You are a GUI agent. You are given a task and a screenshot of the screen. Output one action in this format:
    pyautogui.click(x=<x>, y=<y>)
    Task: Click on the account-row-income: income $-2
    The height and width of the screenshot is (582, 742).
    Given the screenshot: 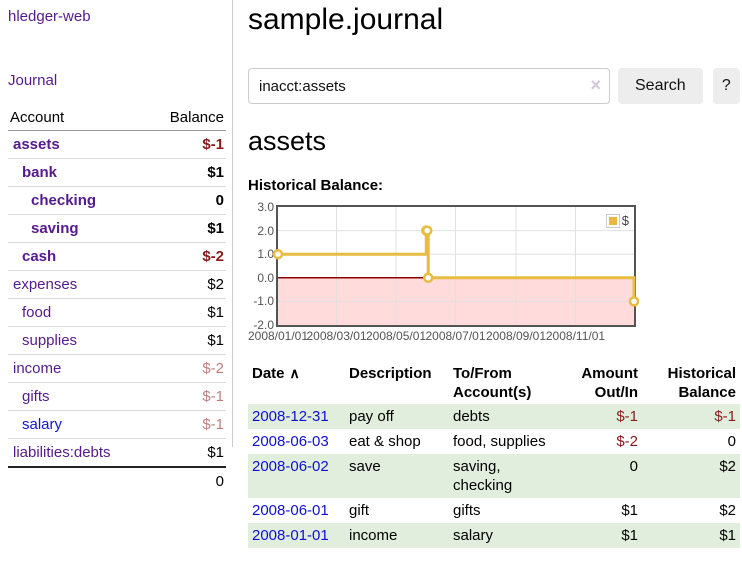 What is the action you would take?
    pyautogui.click(x=117, y=368)
    